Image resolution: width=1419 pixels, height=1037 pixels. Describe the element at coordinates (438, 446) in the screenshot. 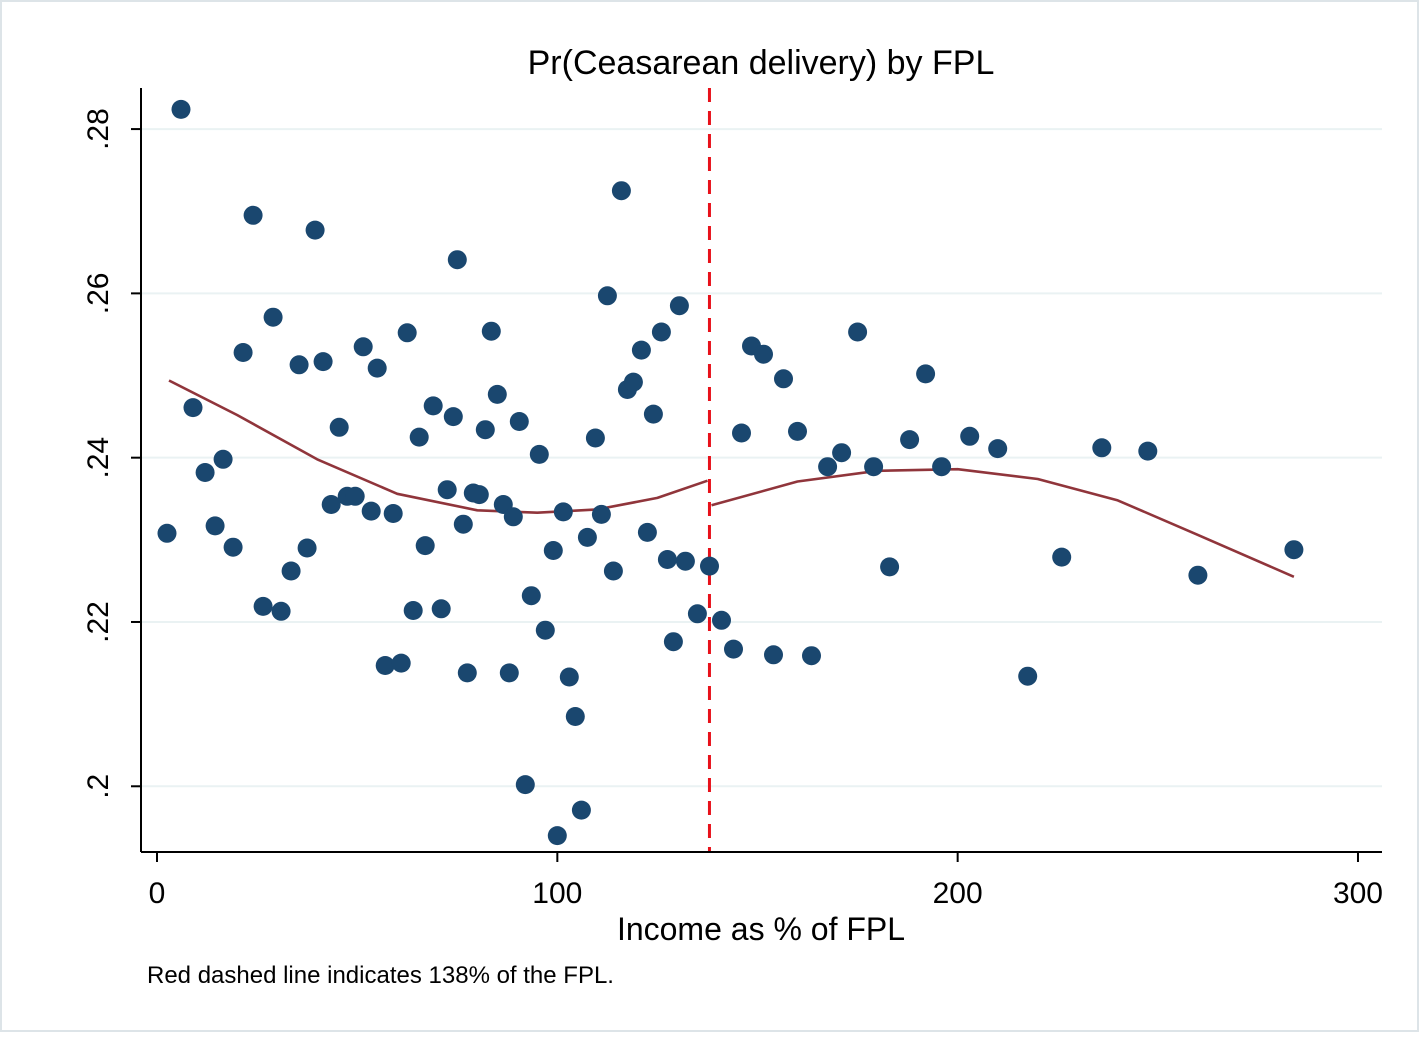

I see `fit-curve-left` at that location.